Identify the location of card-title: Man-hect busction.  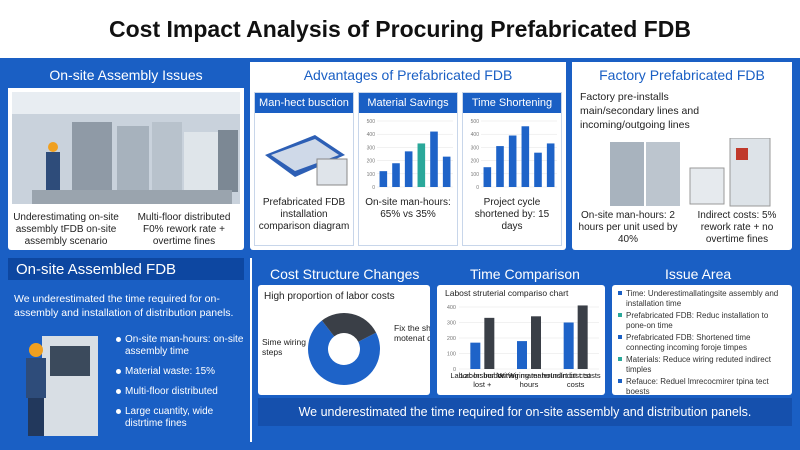
(304, 103).